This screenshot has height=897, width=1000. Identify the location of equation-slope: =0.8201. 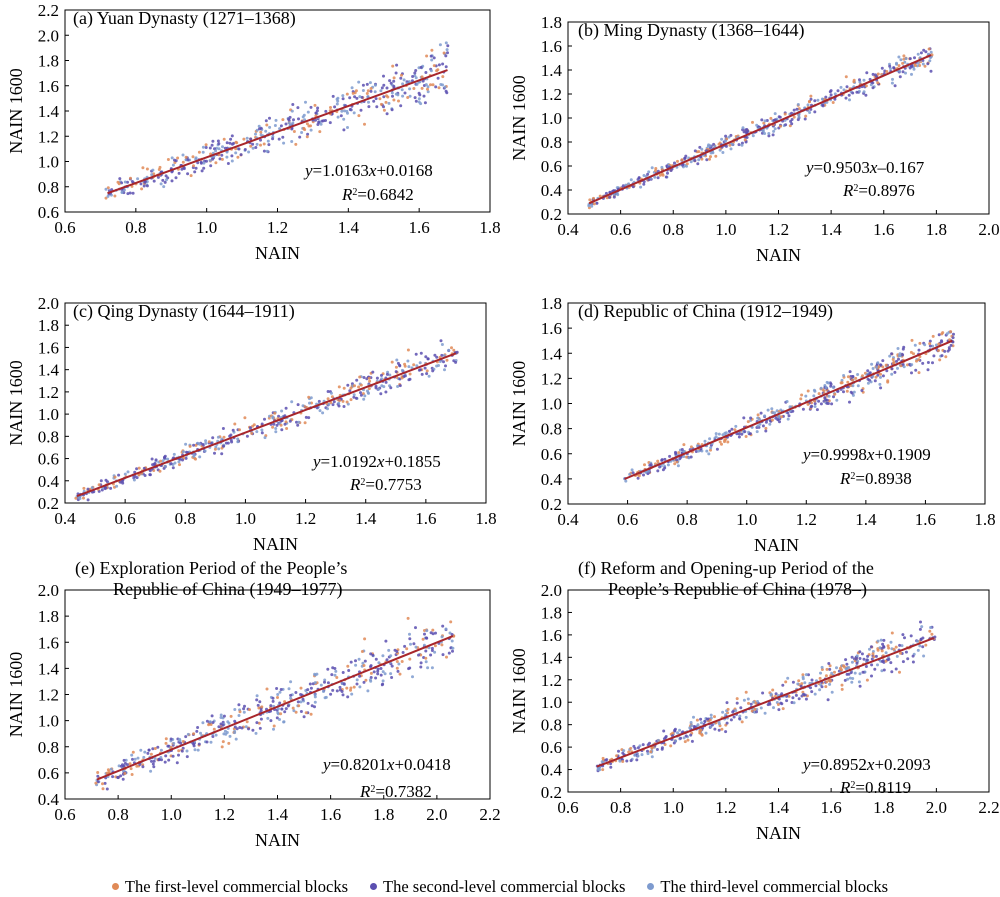
(359, 764).